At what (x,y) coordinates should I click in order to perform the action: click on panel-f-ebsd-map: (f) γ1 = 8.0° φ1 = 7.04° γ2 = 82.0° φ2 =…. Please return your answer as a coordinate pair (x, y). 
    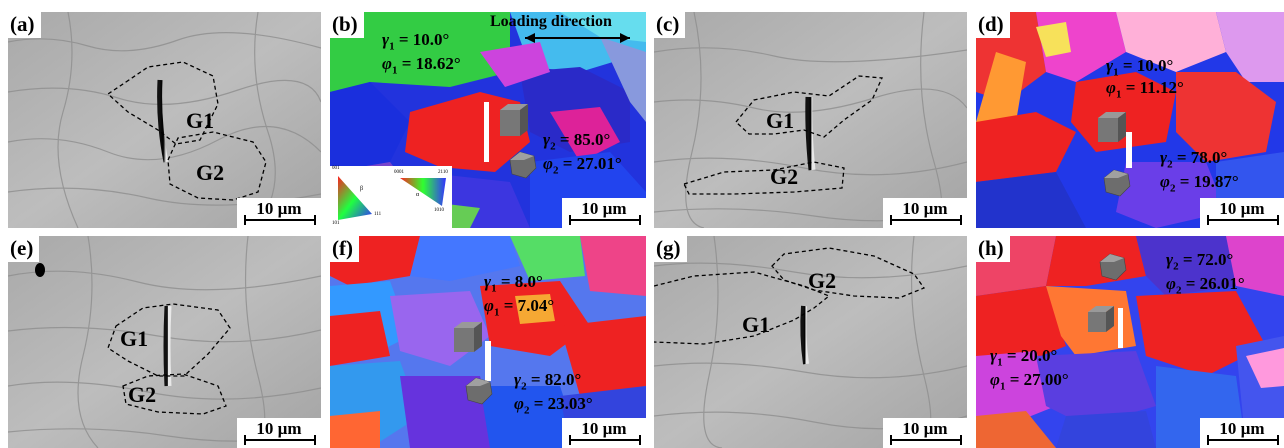
    Looking at the image, I should click on (488, 342).